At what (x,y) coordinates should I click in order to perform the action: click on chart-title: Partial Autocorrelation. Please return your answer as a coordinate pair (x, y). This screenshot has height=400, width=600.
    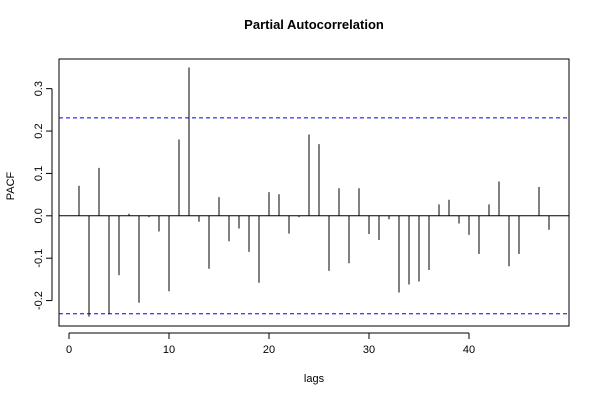
    Looking at the image, I should click on (314, 24).